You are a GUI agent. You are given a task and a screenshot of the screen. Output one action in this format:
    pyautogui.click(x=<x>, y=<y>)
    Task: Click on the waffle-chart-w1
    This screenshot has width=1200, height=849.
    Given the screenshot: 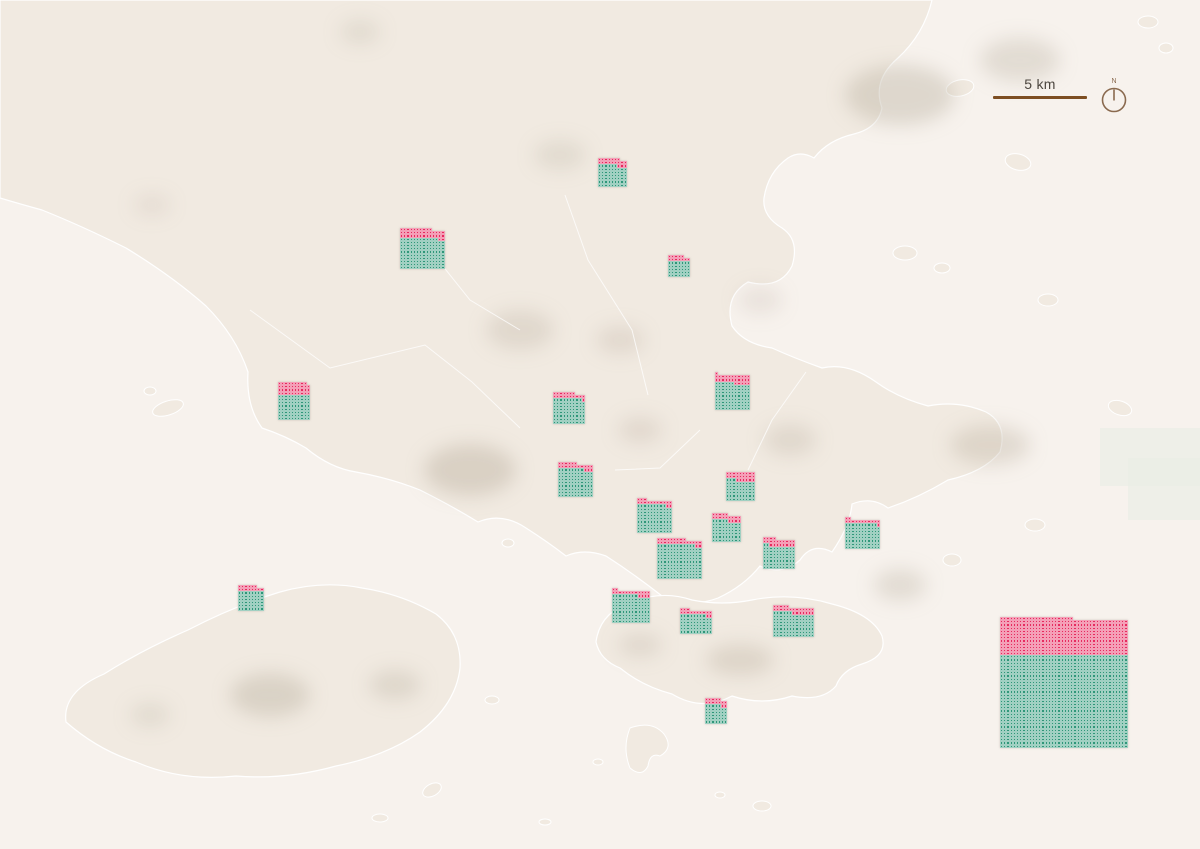 What is the action you would take?
    pyautogui.click(x=612, y=172)
    